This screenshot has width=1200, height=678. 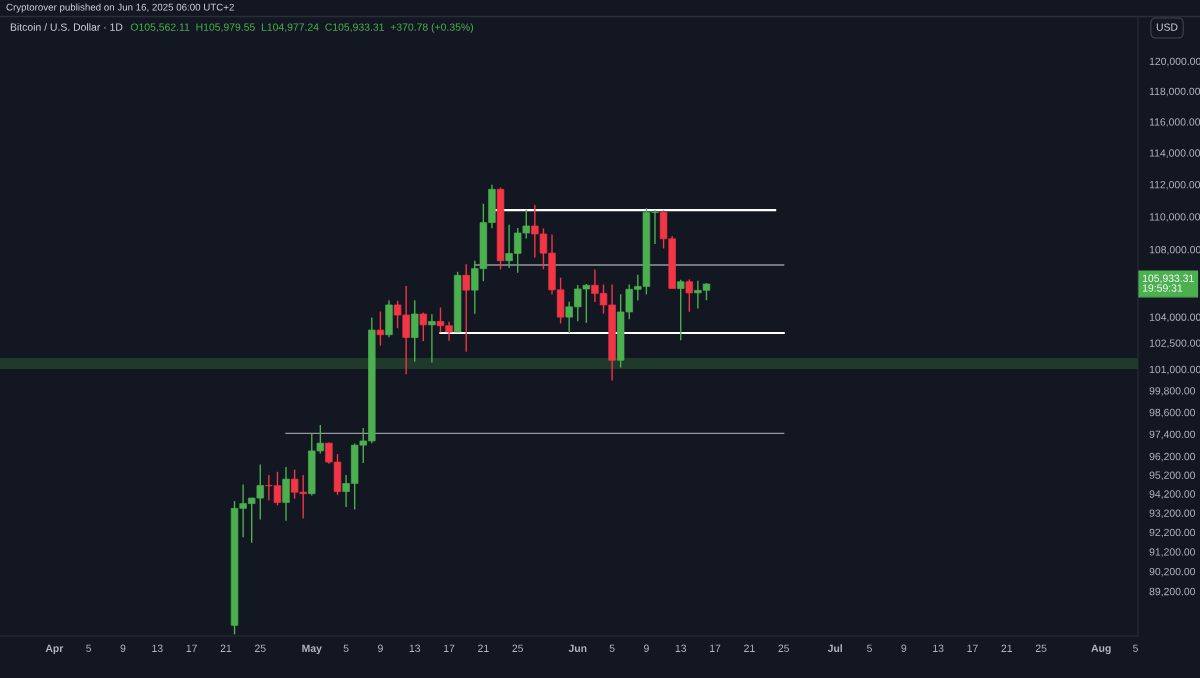 What do you see at coordinates (312, 649) in the screenshot?
I see `x-tick-label: May` at bounding box center [312, 649].